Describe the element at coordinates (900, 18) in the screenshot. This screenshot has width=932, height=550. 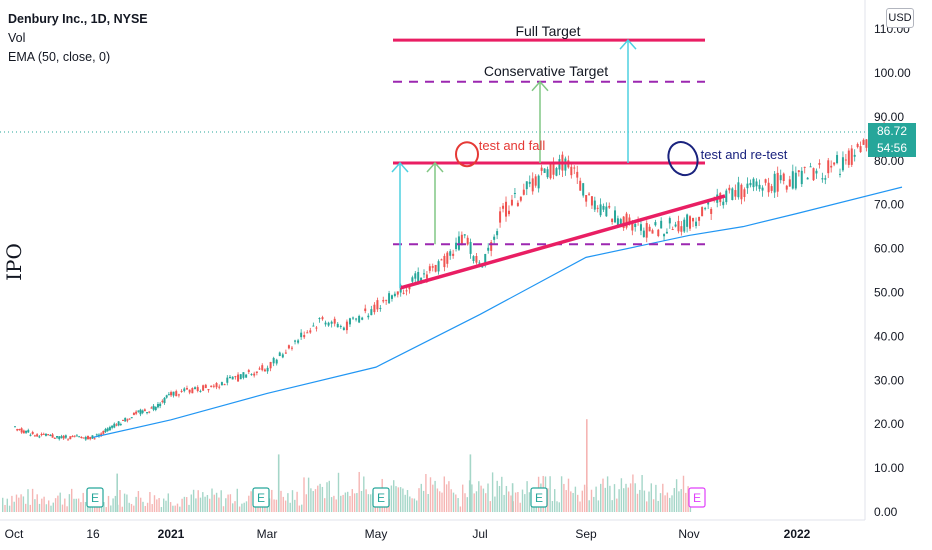
I see `currency-button: USD` at that location.